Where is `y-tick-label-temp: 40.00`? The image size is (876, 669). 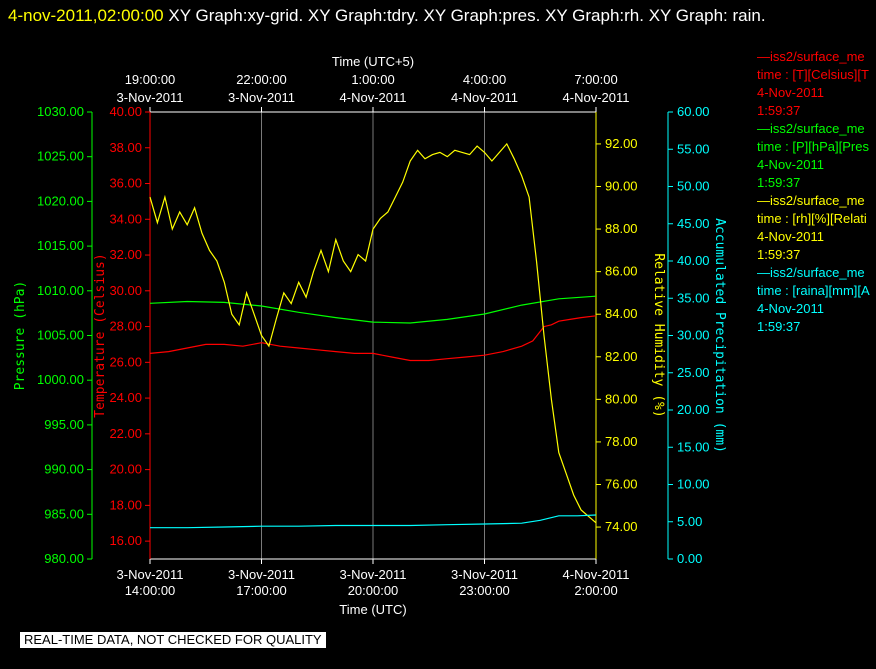 y-tick-label-temp: 40.00 is located at coordinates (125, 111).